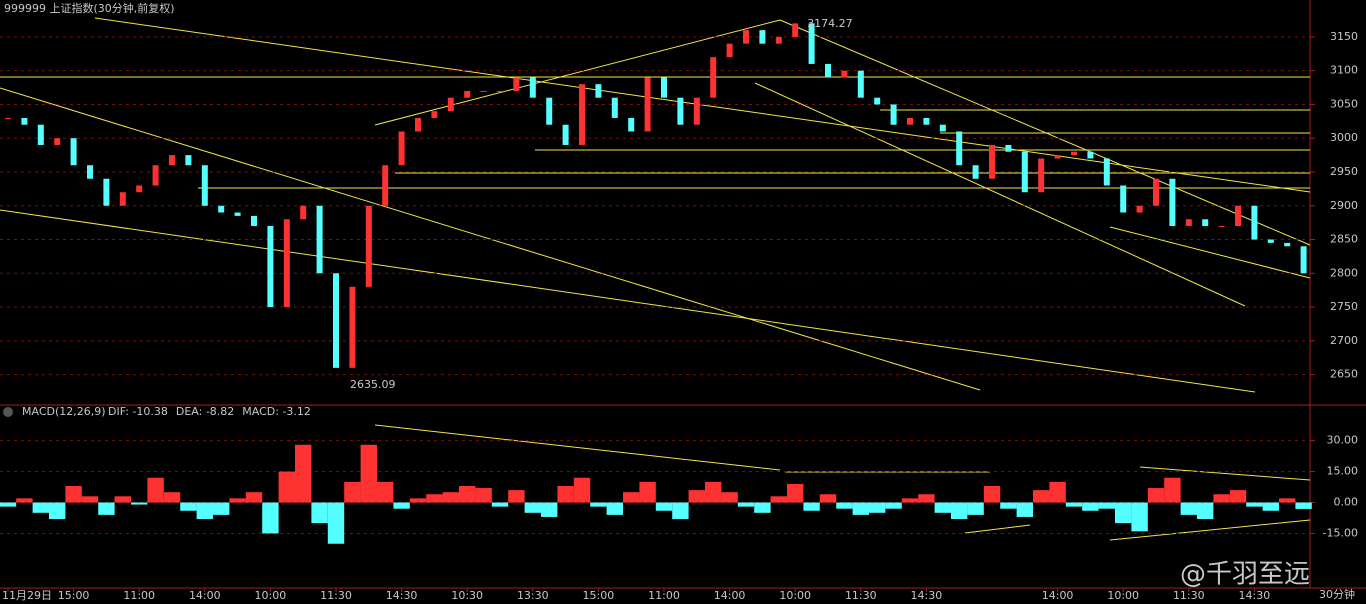 The width and height of the screenshot is (1366, 604). I want to click on y-tick-label: 3000, so click(1344, 137).